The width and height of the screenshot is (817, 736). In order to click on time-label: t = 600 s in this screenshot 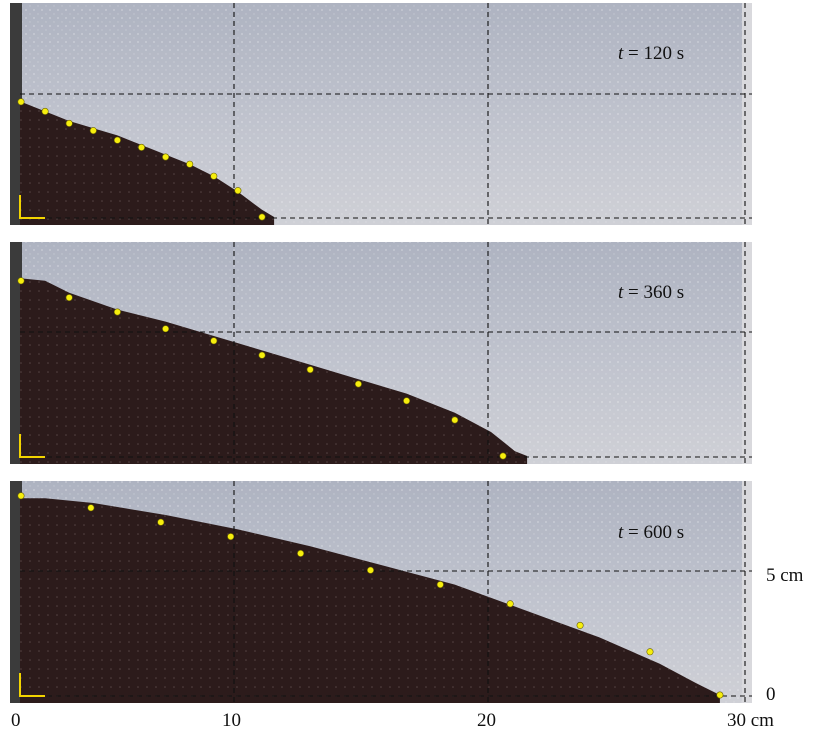, I will do `click(651, 532)`.